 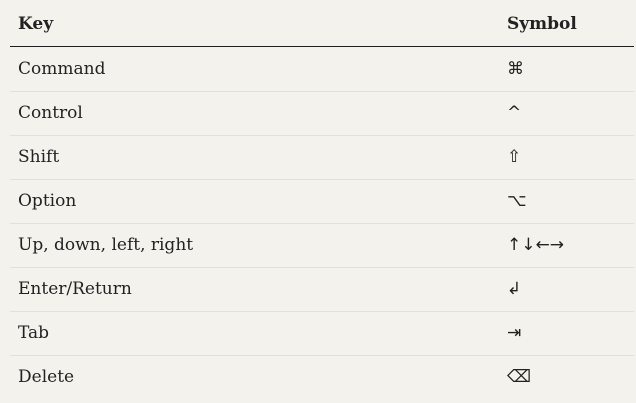 I want to click on symbol-cell: ⌘, so click(x=515, y=69).